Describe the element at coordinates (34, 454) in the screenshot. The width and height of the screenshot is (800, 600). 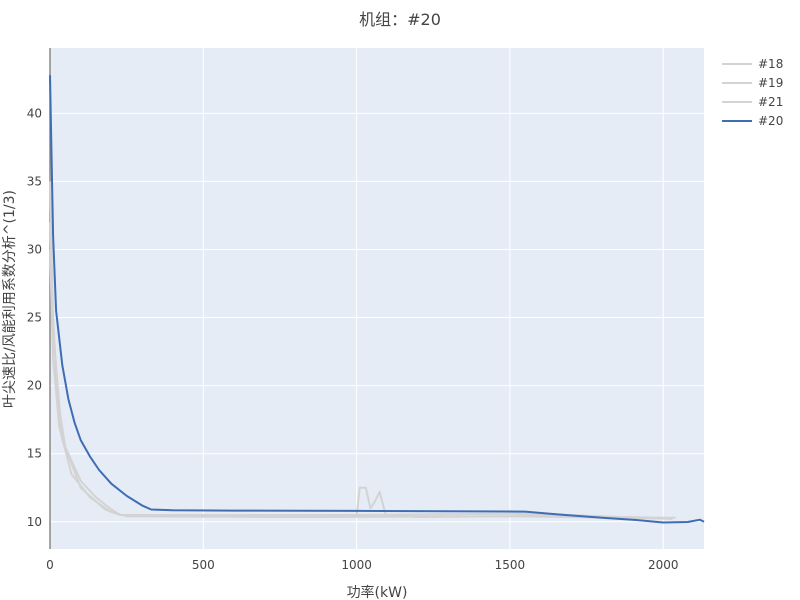
I see `y-tick-label: 15` at that location.